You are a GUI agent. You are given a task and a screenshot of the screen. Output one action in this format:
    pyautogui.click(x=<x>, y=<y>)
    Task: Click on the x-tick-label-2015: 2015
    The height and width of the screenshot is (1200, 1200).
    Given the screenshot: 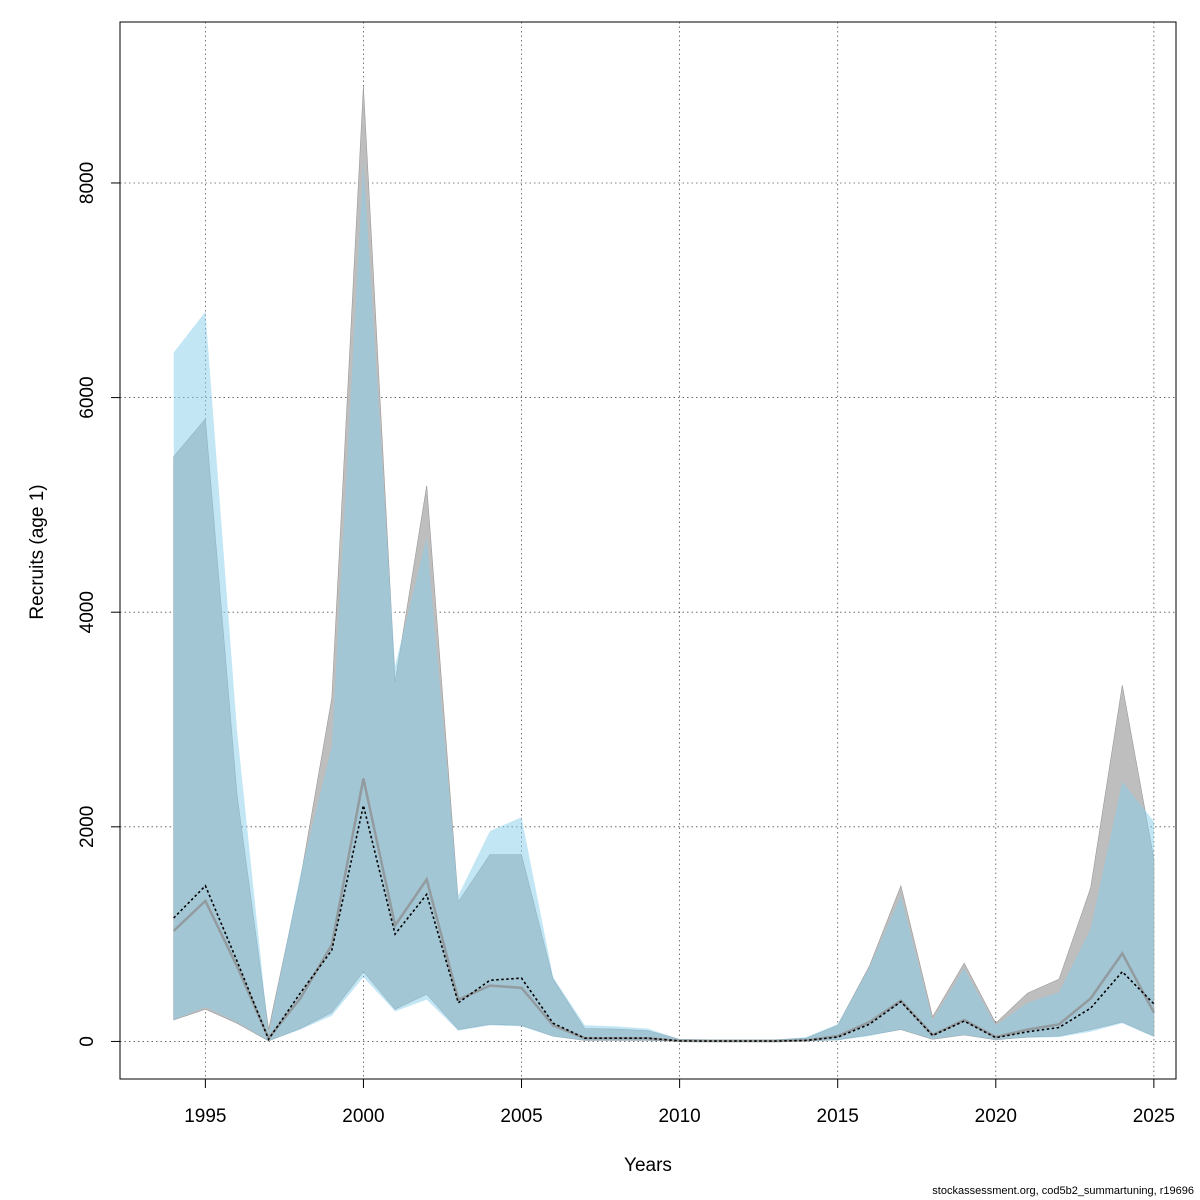 What is the action you would take?
    pyautogui.click(x=838, y=1116)
    